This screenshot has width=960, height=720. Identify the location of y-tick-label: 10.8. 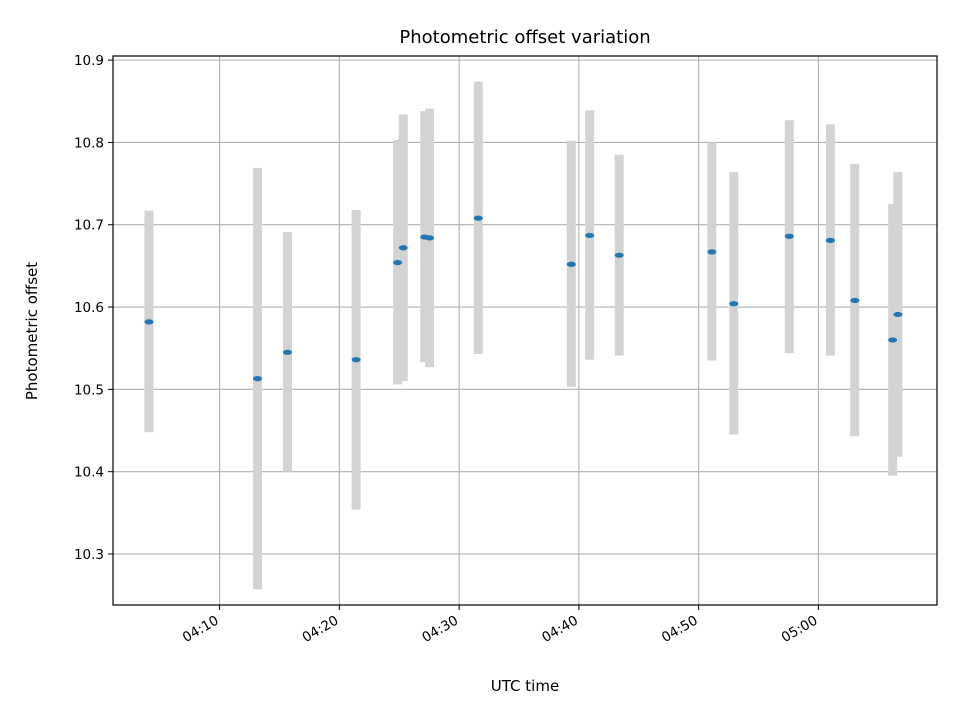
(89, 143).